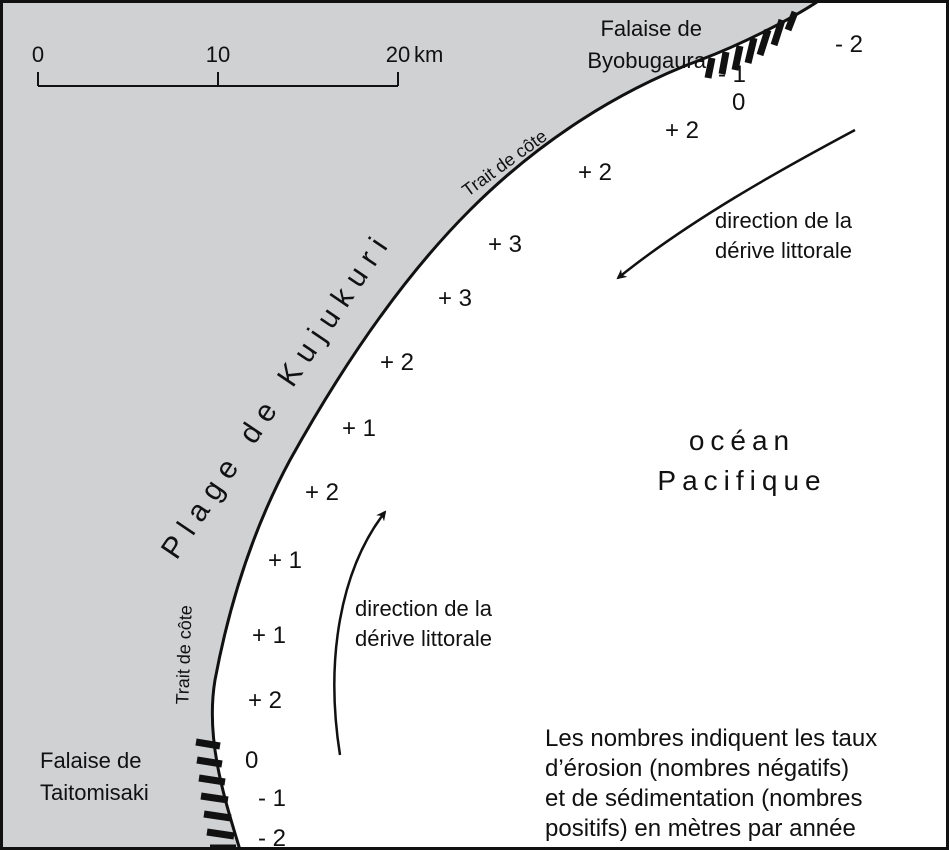  What do you see at coordinates (704, 798) in the screenshot?
I see `note: et de sédimentation (nombres` at bounding box center [704, 798].